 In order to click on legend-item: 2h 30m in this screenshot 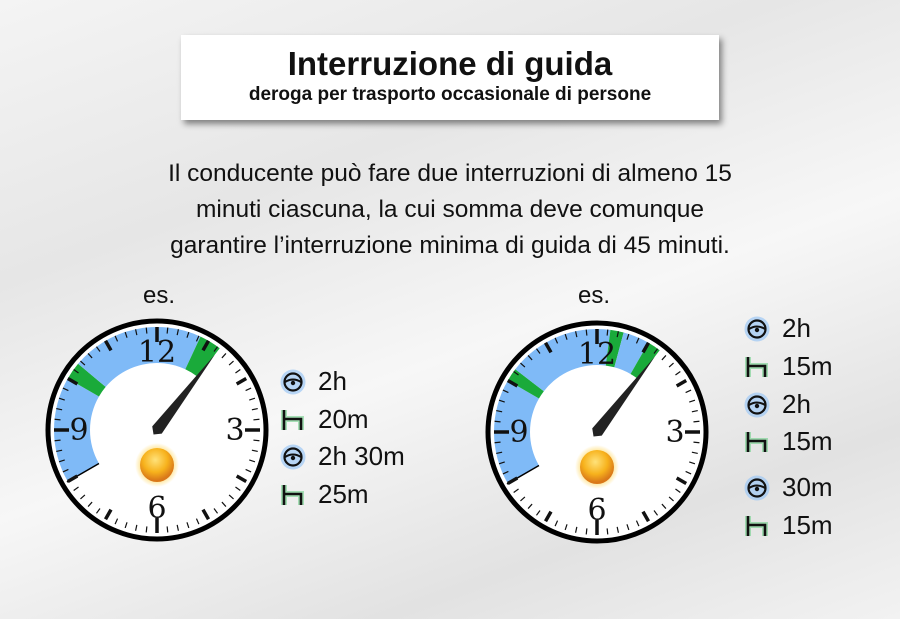, I will do `click(342, 456)`.